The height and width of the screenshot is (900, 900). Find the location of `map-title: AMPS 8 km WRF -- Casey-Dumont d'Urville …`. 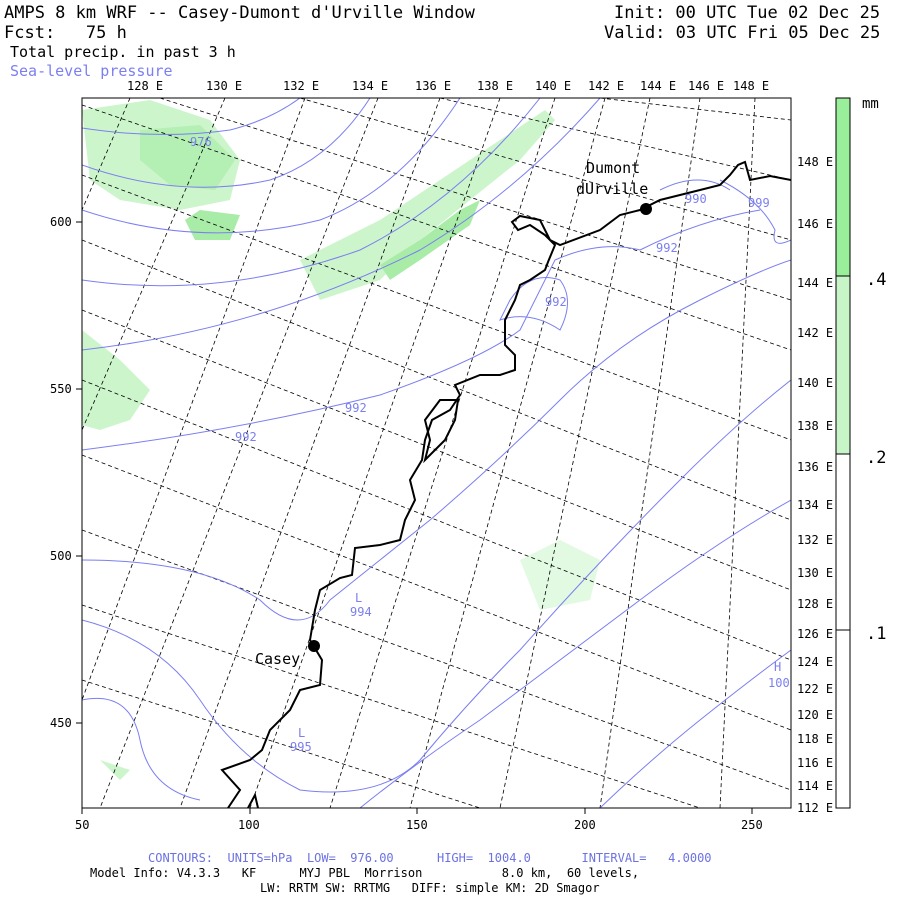

map-title: AMPS 8 km WRF -- Casey-Dumont d'Urville … is located at coordinates (239, 13).